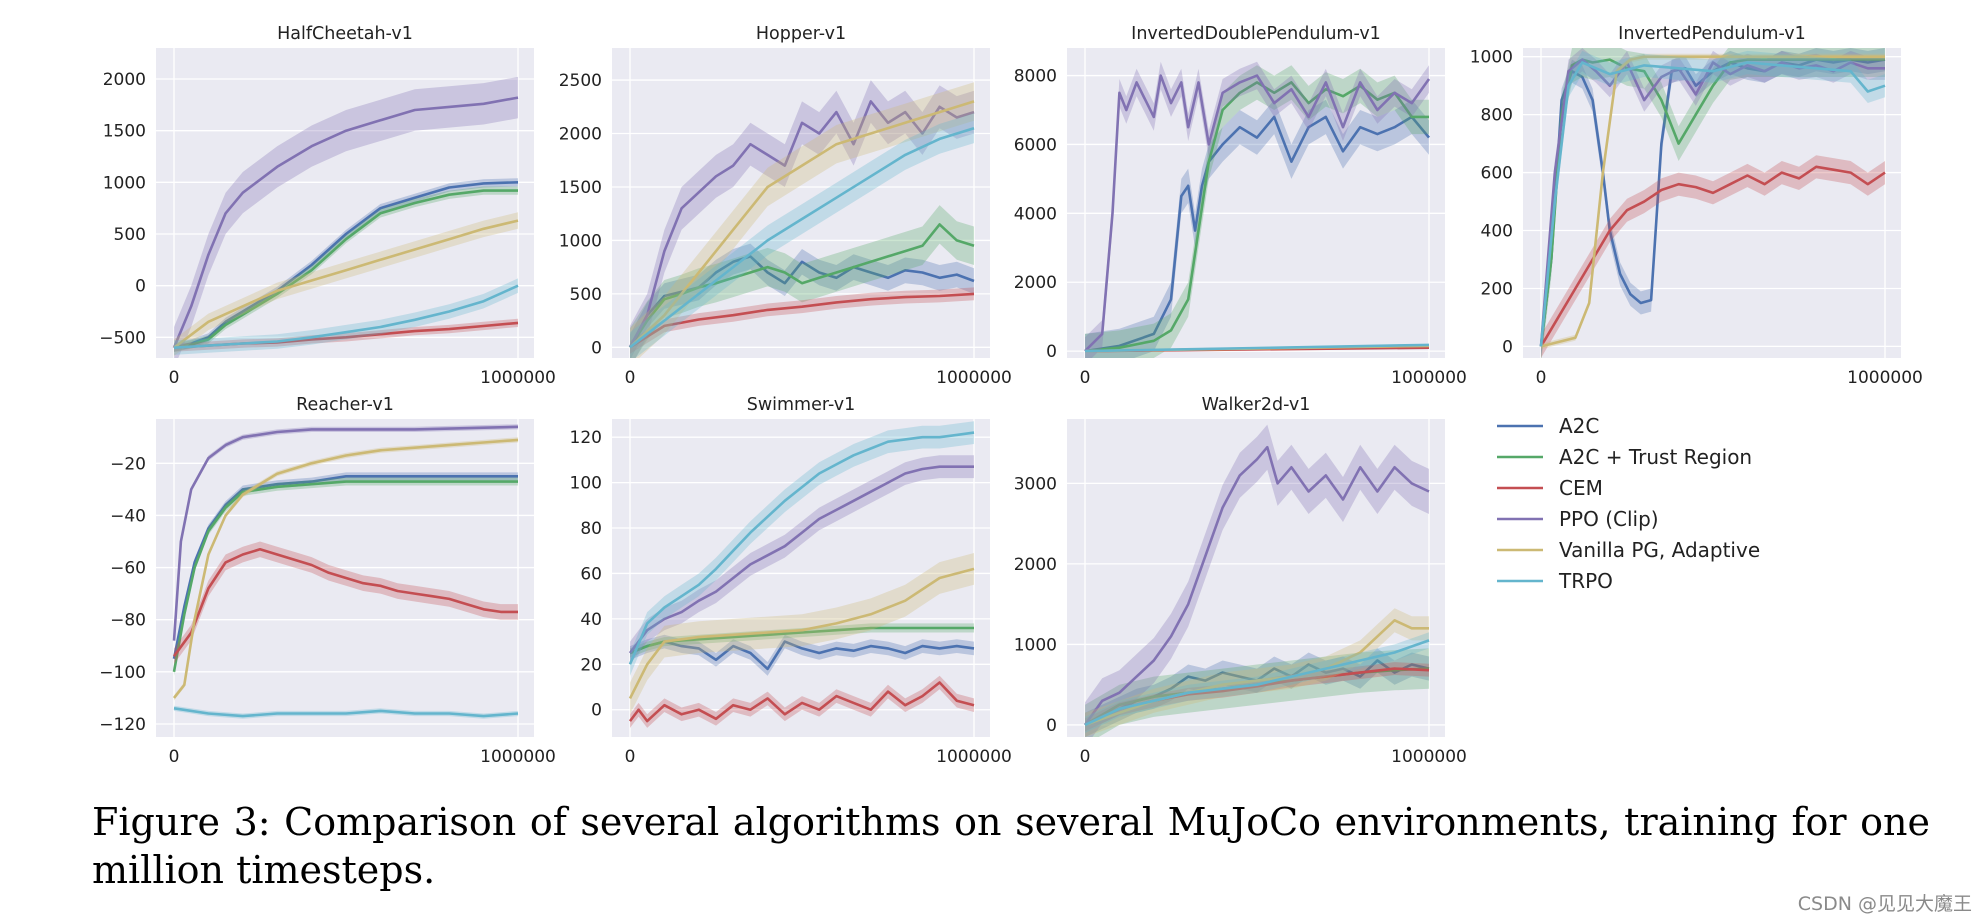 This screenshot has width=1984, height=924. Describe the element at coordinates (128, 516) in the screenshot. I see `y-tick-label: −40` at that location.